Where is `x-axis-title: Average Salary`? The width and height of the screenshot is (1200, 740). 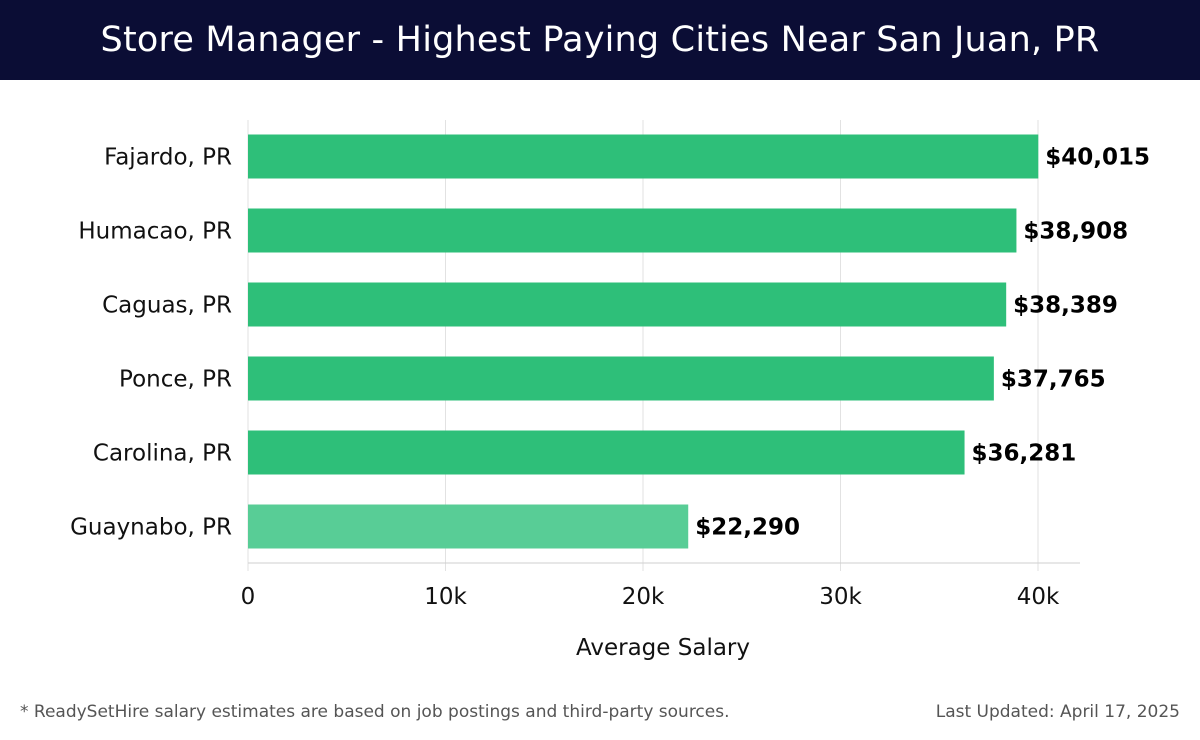 x-axis-title: Average Salary is located at coordinates (663, 648).